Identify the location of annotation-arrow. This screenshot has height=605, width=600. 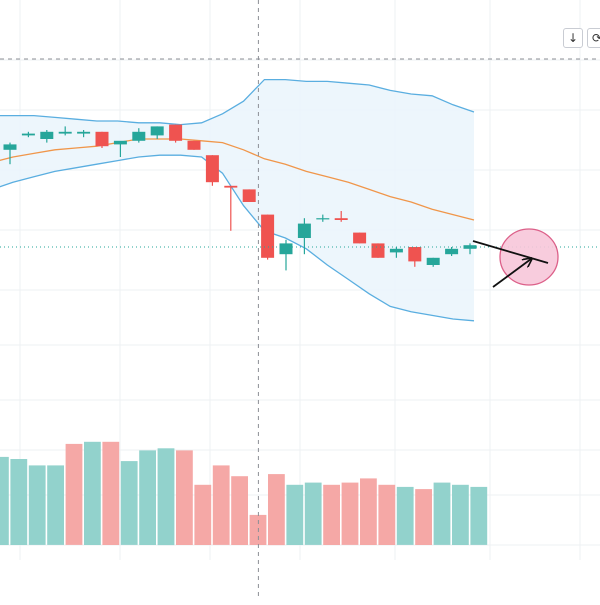
(511, 273).